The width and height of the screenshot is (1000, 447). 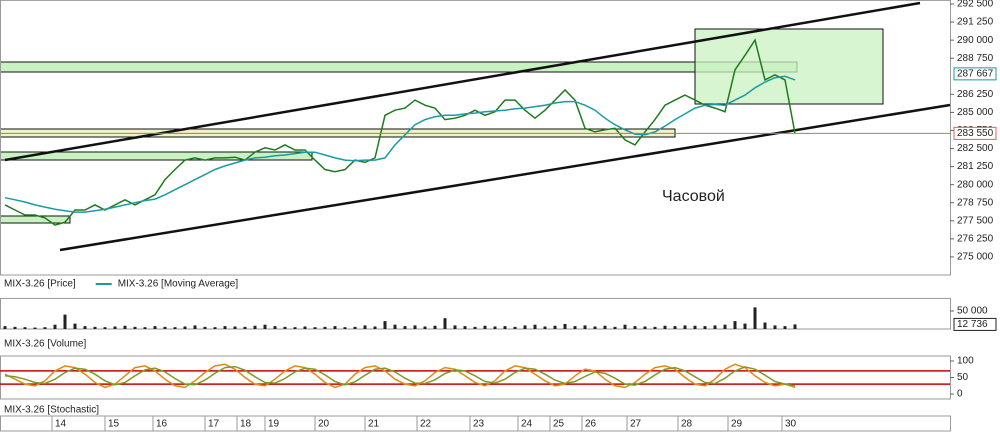 I want to click on y-tick-label: 0, so click(x=960, y=394).